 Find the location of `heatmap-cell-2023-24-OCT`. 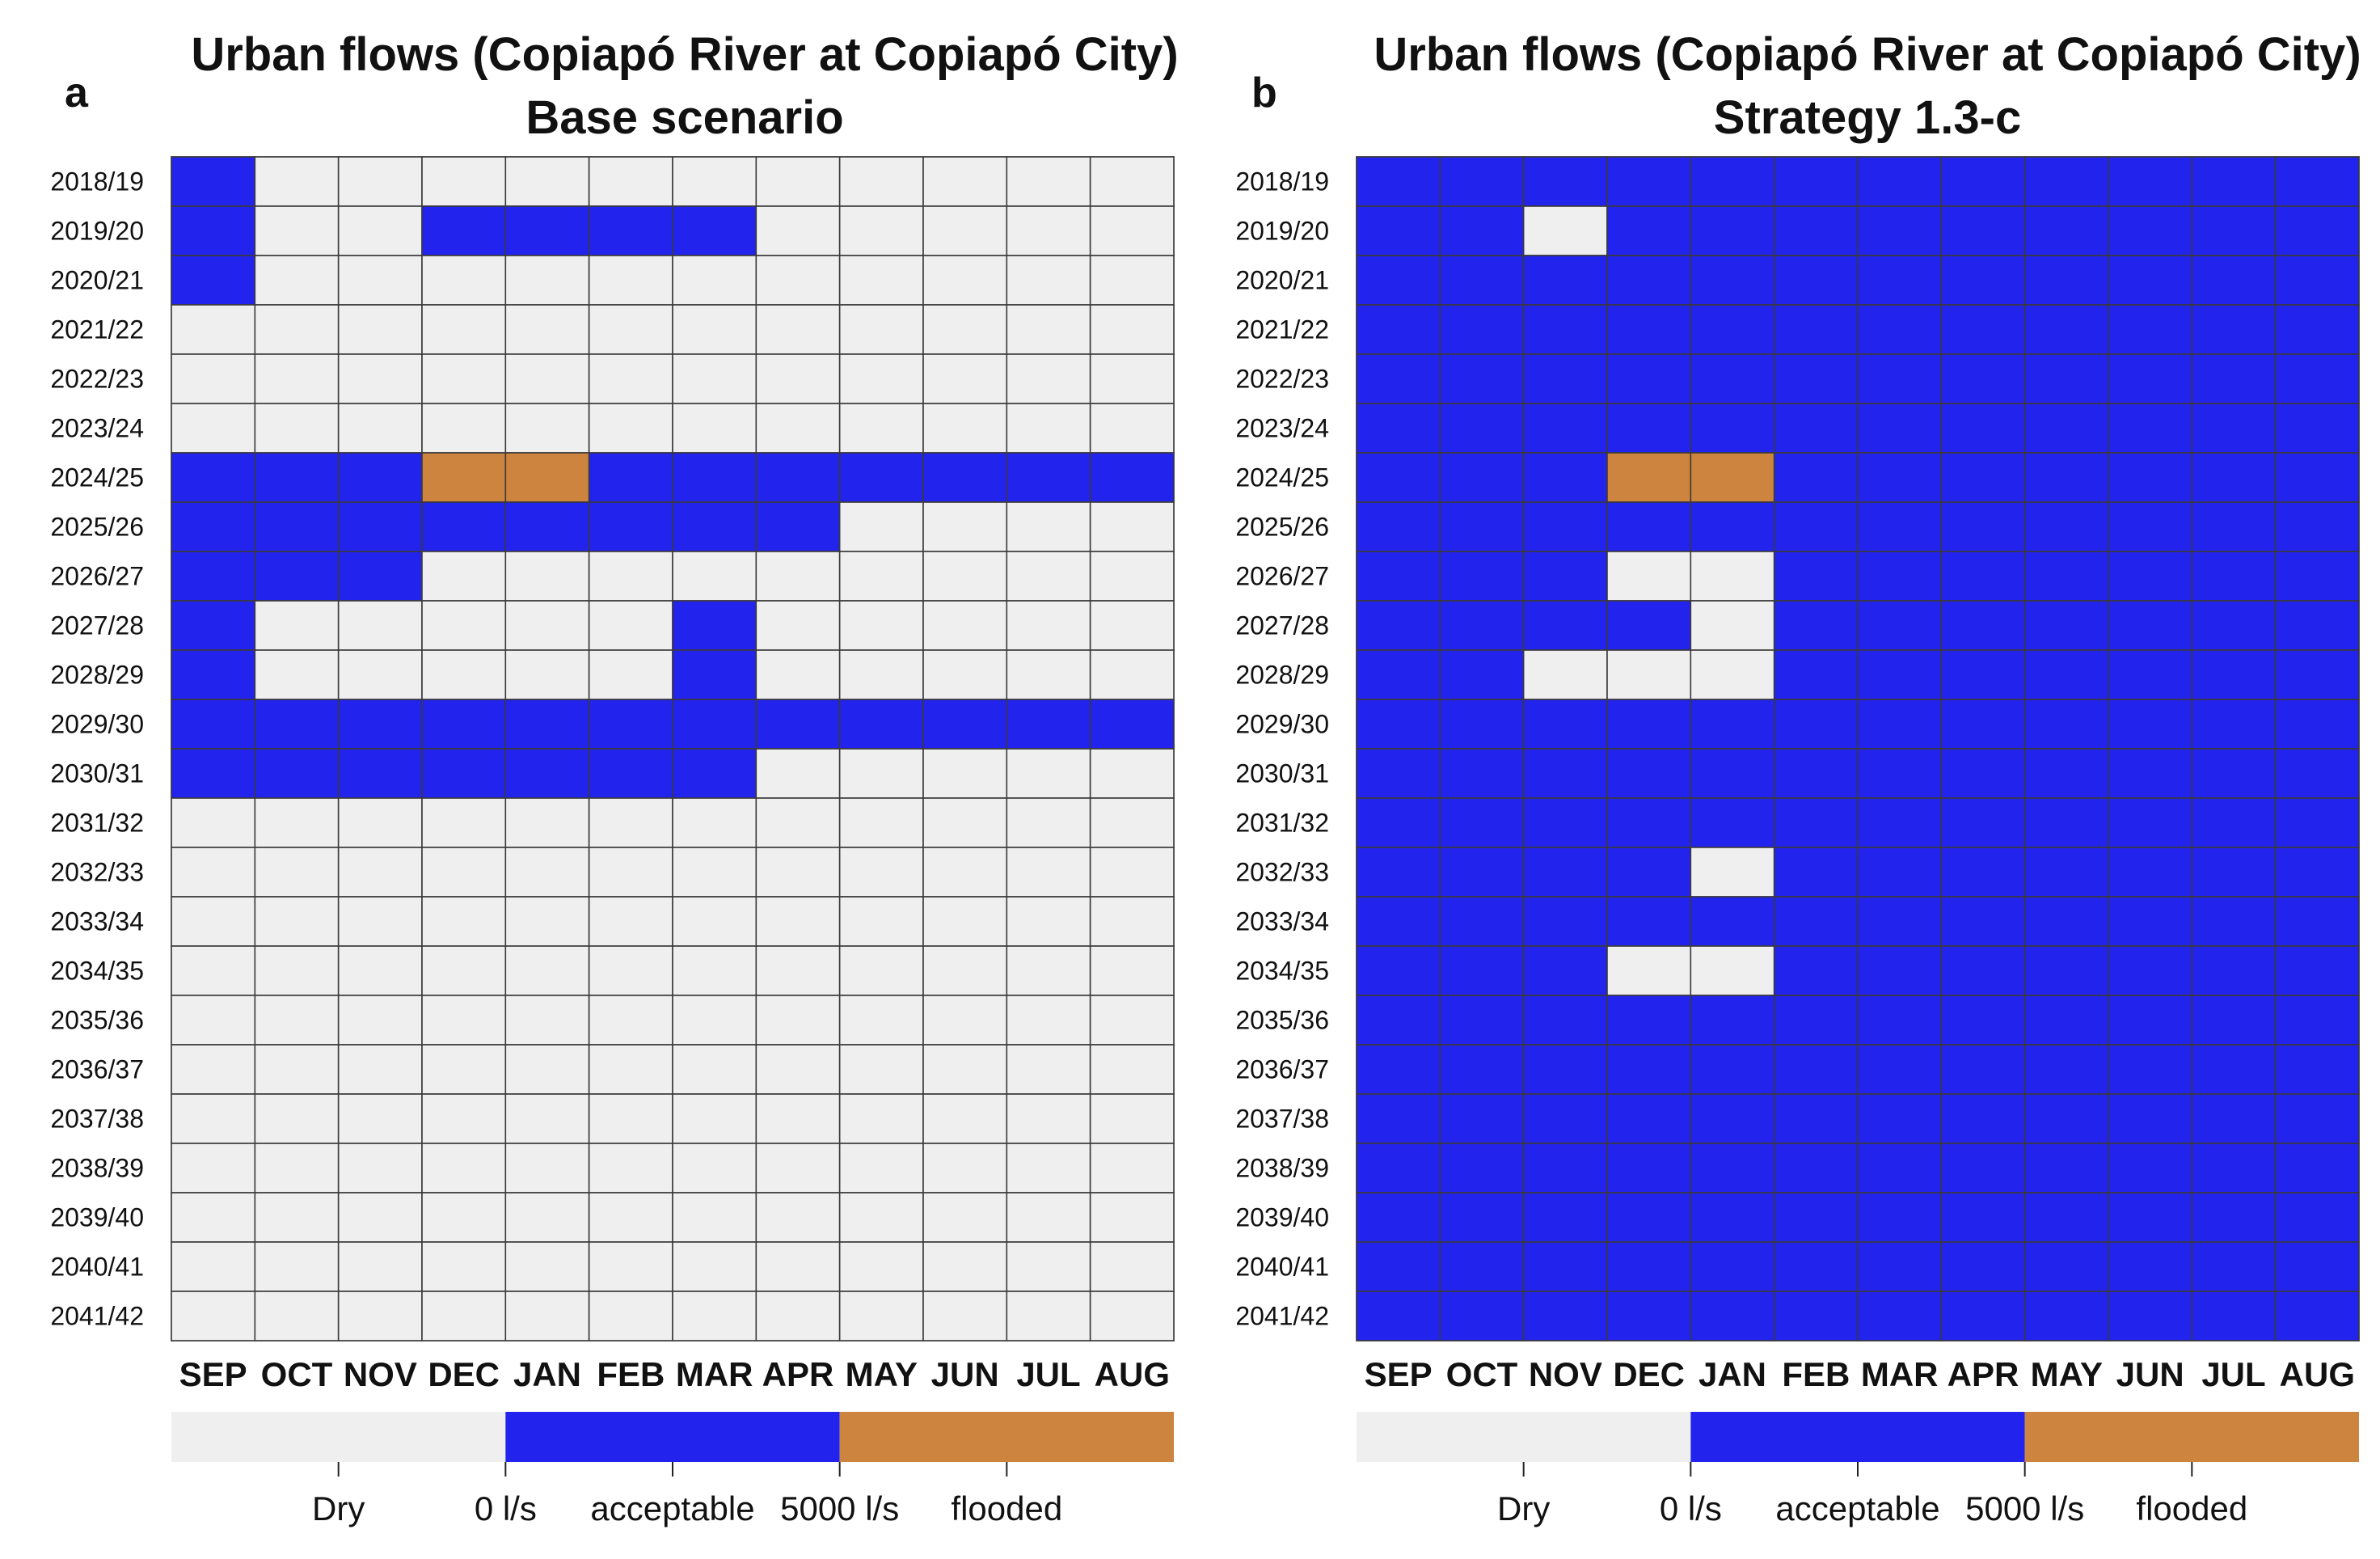

heatmap-cell-2023-24-OCT is located at coordinates (297, 429).